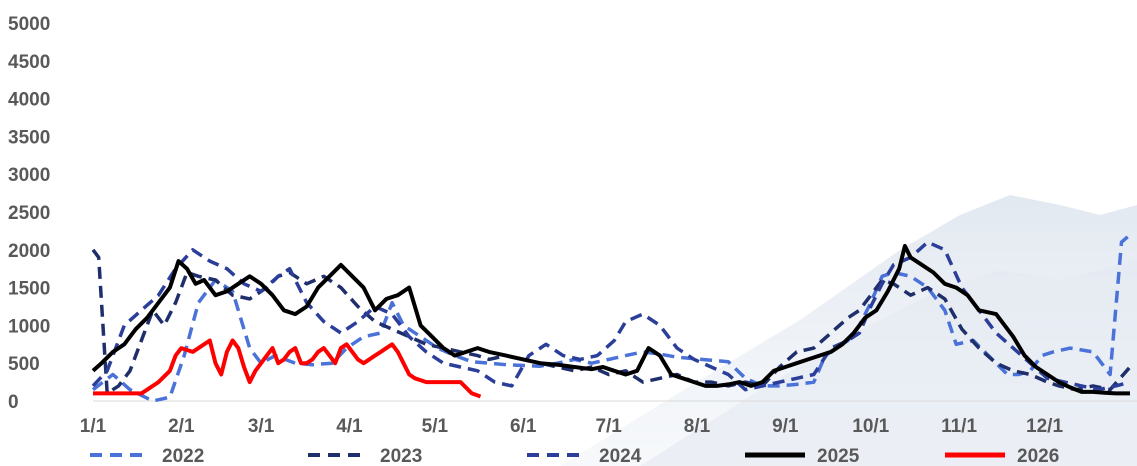 The height and width of the screenshot is (466, 1137). What do you see at coordinates (29, 62) in the screenshot?
I see `y-tick-label: 4500` at bounding box center [29, 62].